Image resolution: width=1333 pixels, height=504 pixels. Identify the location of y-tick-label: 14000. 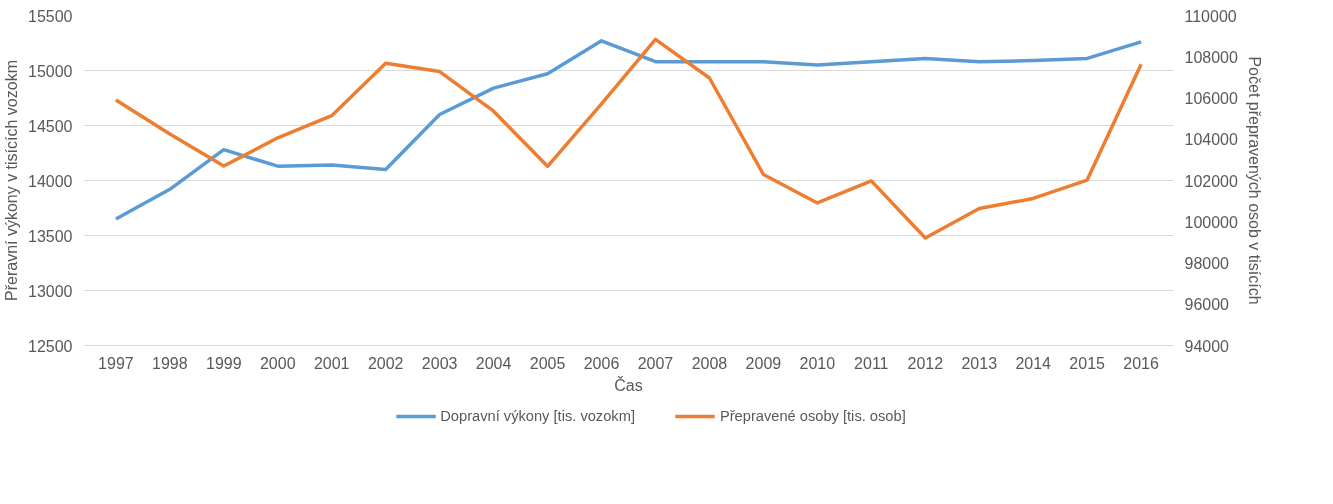
(50, 181).